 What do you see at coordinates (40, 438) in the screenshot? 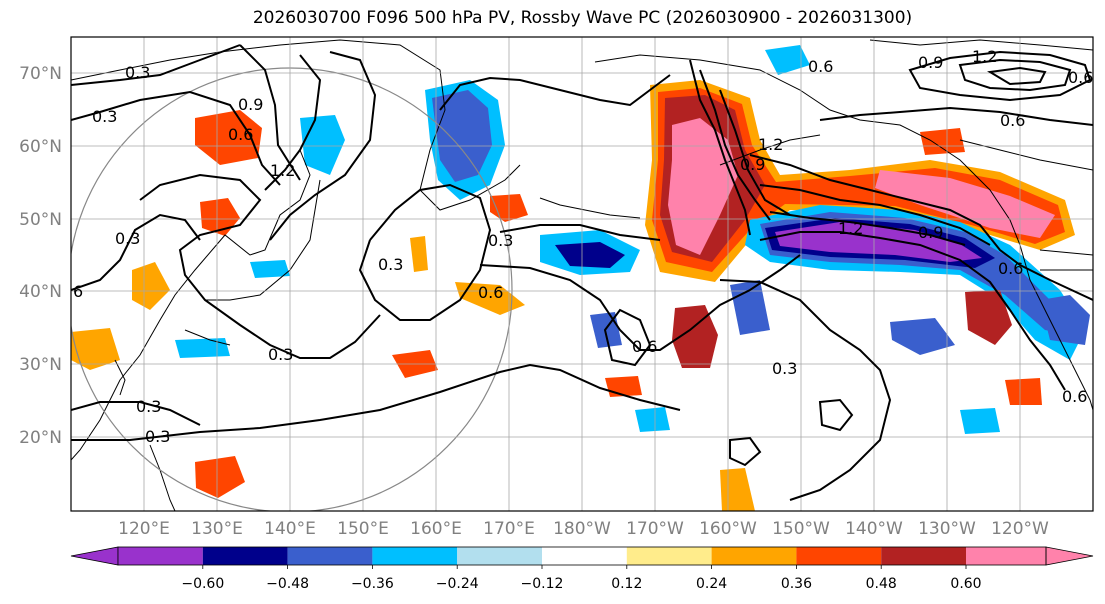
I see `lat-label: 20°N` at bounding box center [40, 438].